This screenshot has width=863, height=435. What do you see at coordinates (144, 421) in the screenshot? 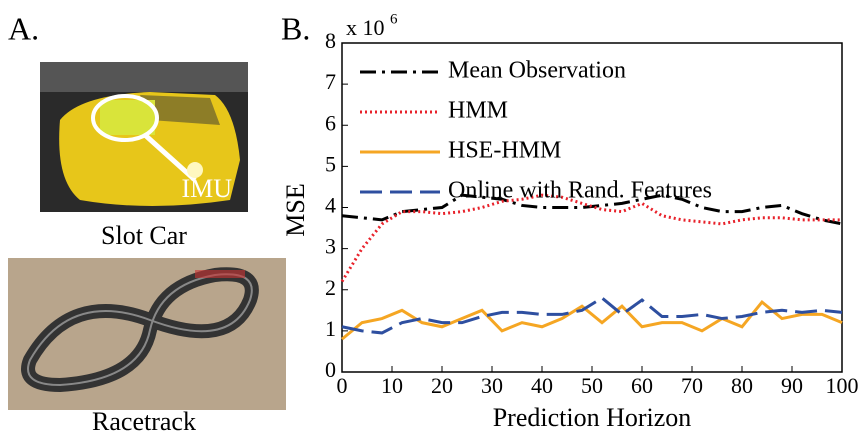
I see `caption: Racetrack` at bounding box center [144, 421].